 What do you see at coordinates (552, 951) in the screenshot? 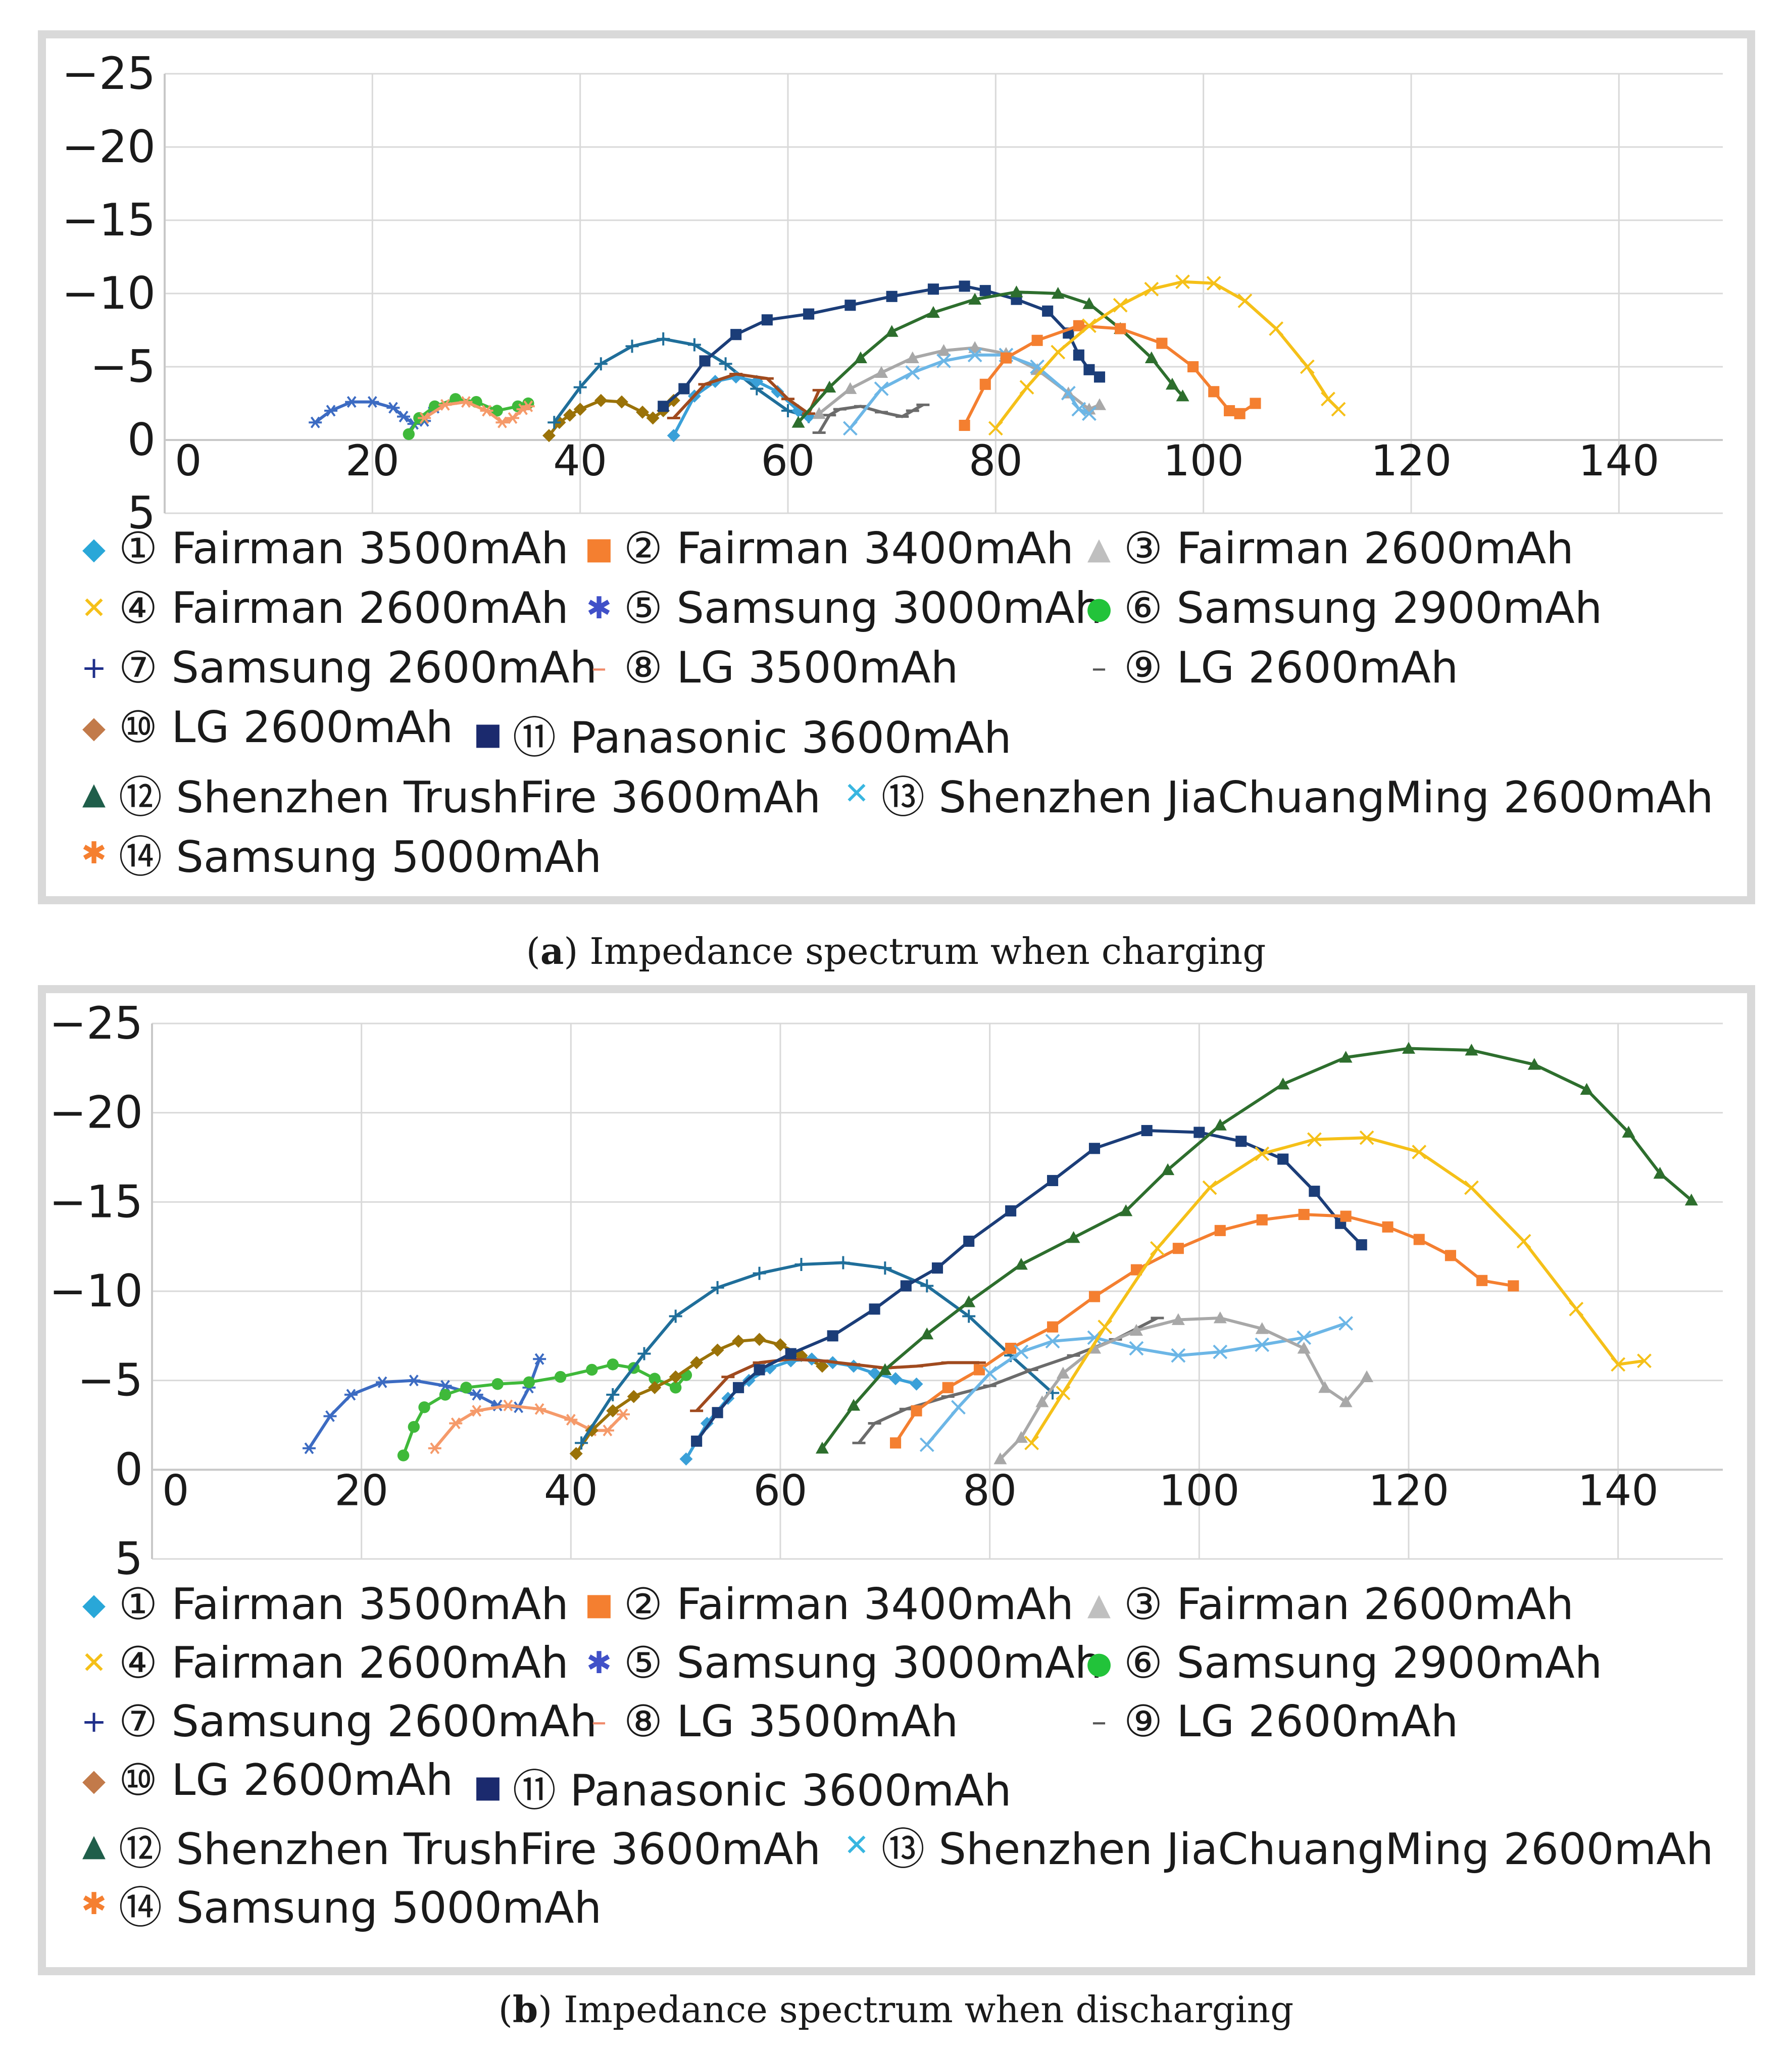
I see `caption-letter: a` at bounding box center [552, 951].